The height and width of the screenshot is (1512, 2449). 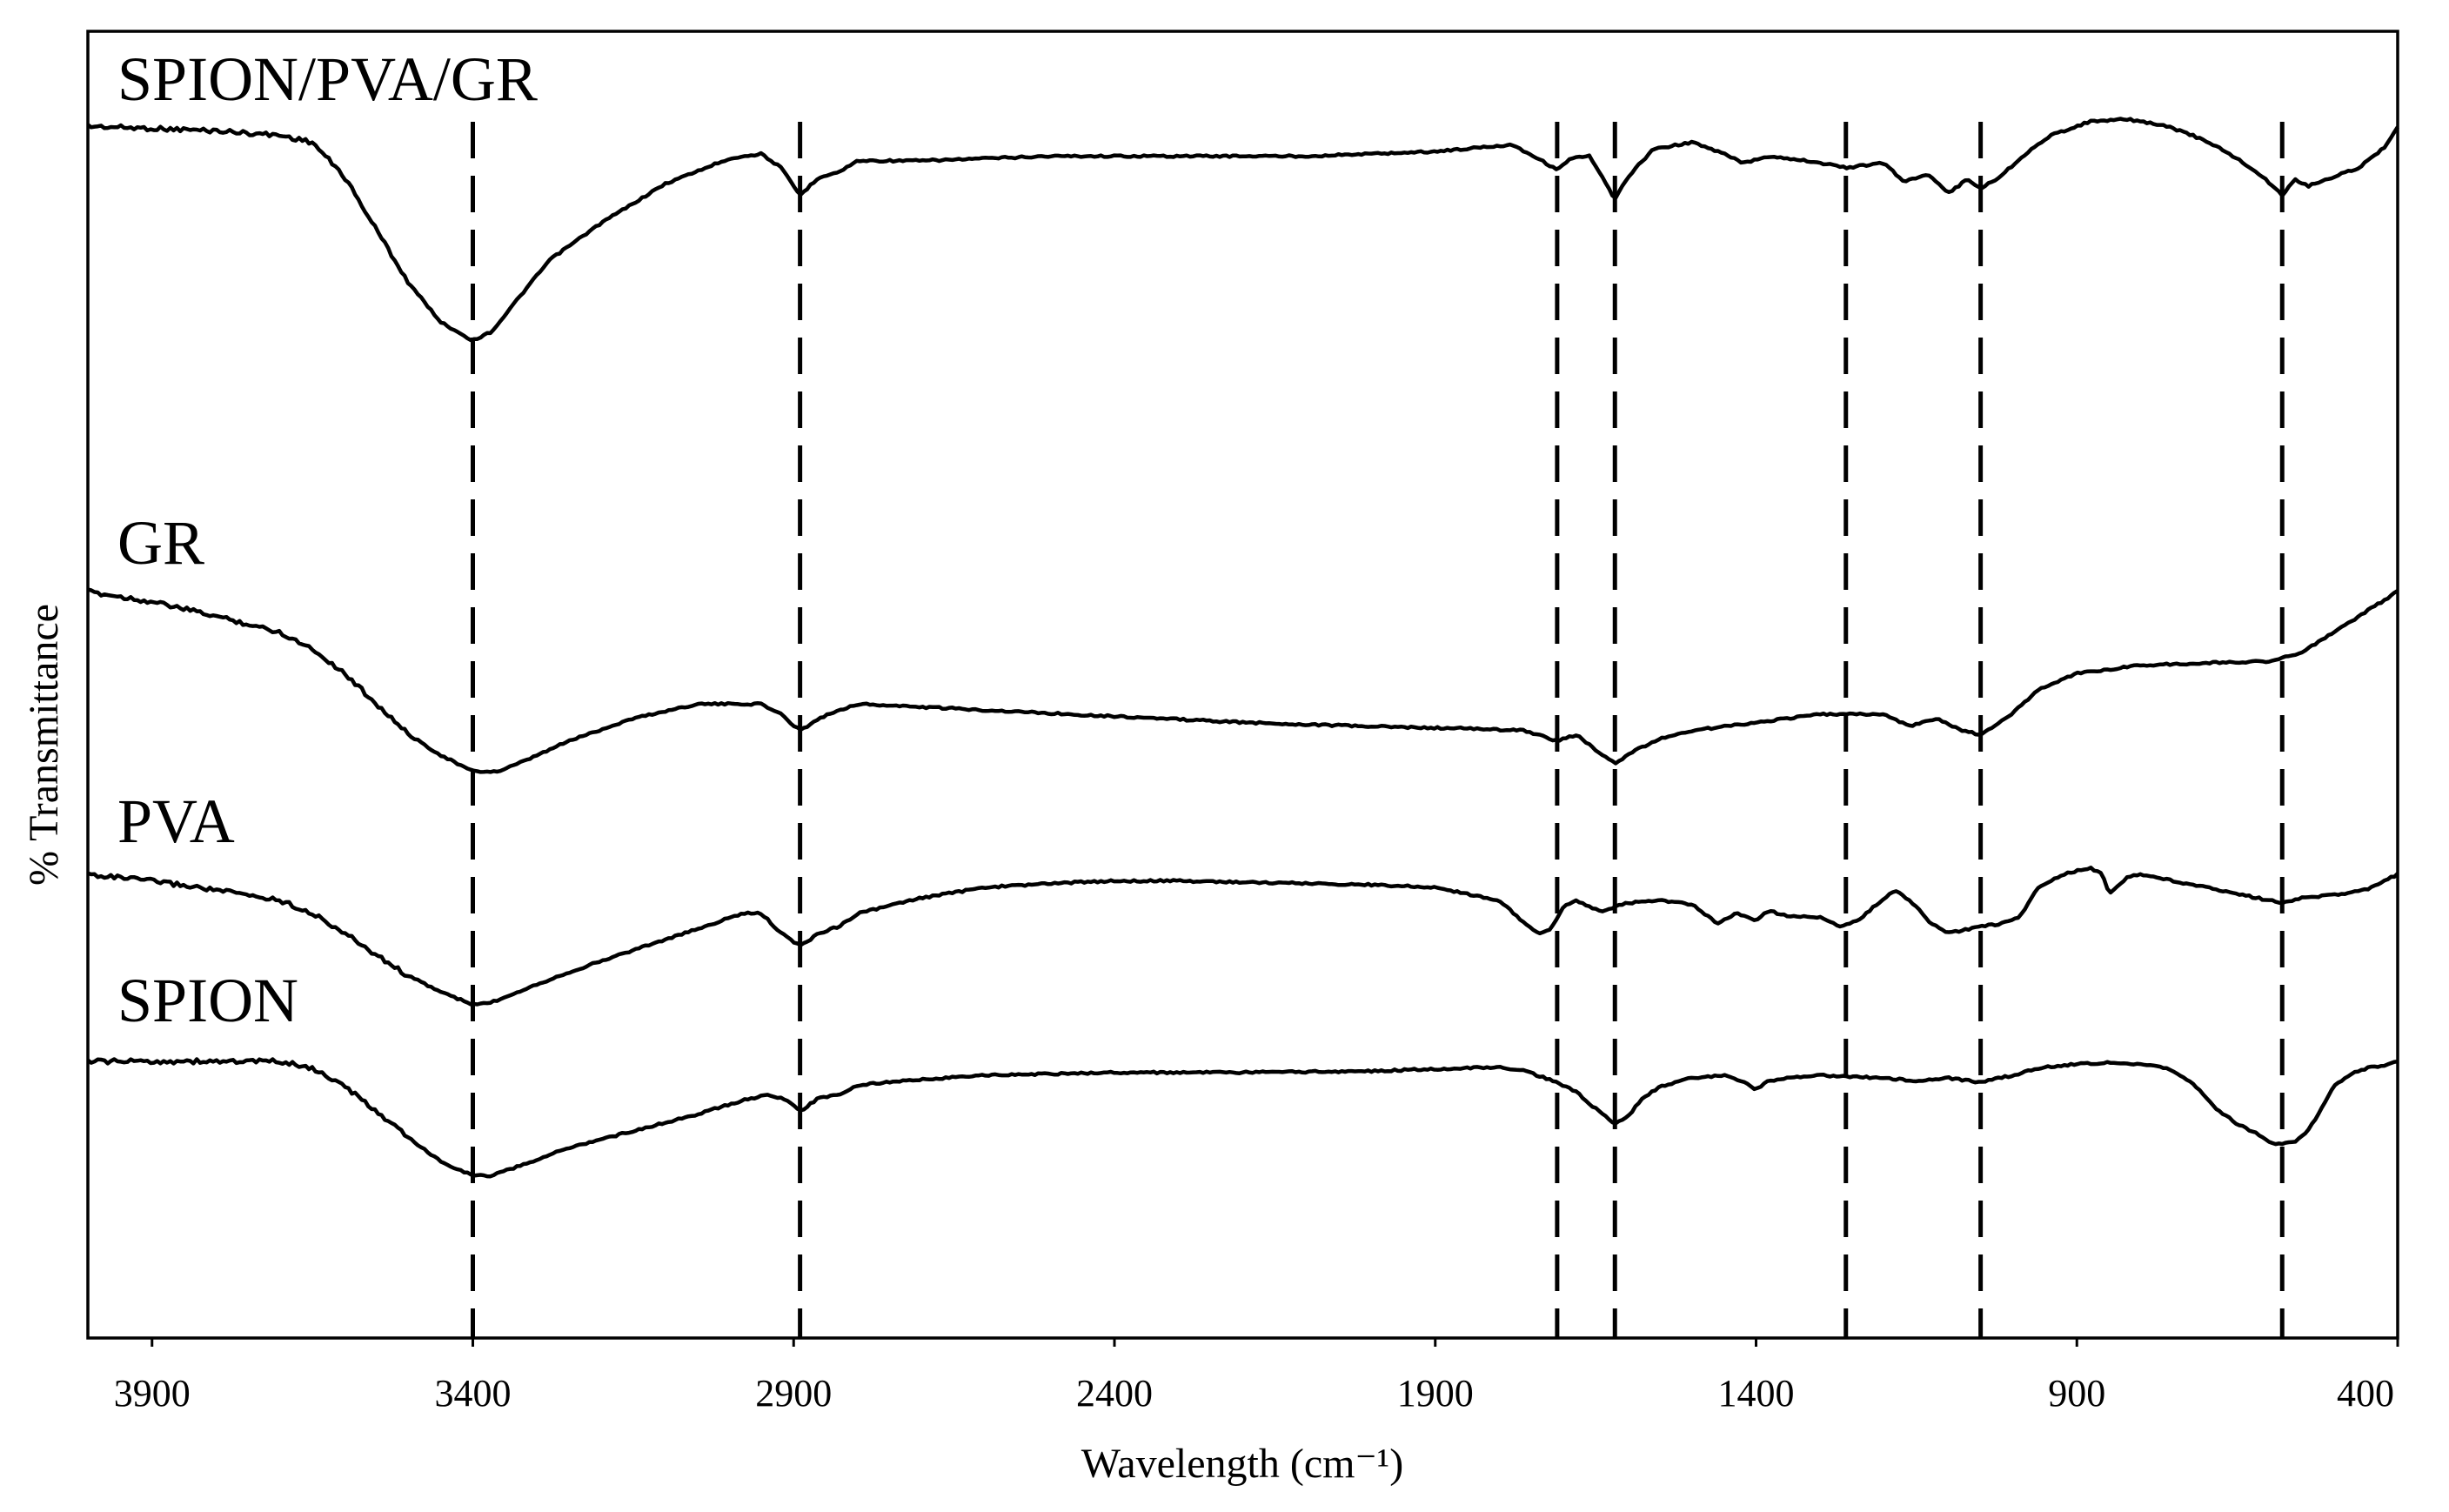 What do you see at coordinates (473, 1394) in the screenshot?
I see `x-tick-label-3400: 3400` at bounding box center [473, 1394].